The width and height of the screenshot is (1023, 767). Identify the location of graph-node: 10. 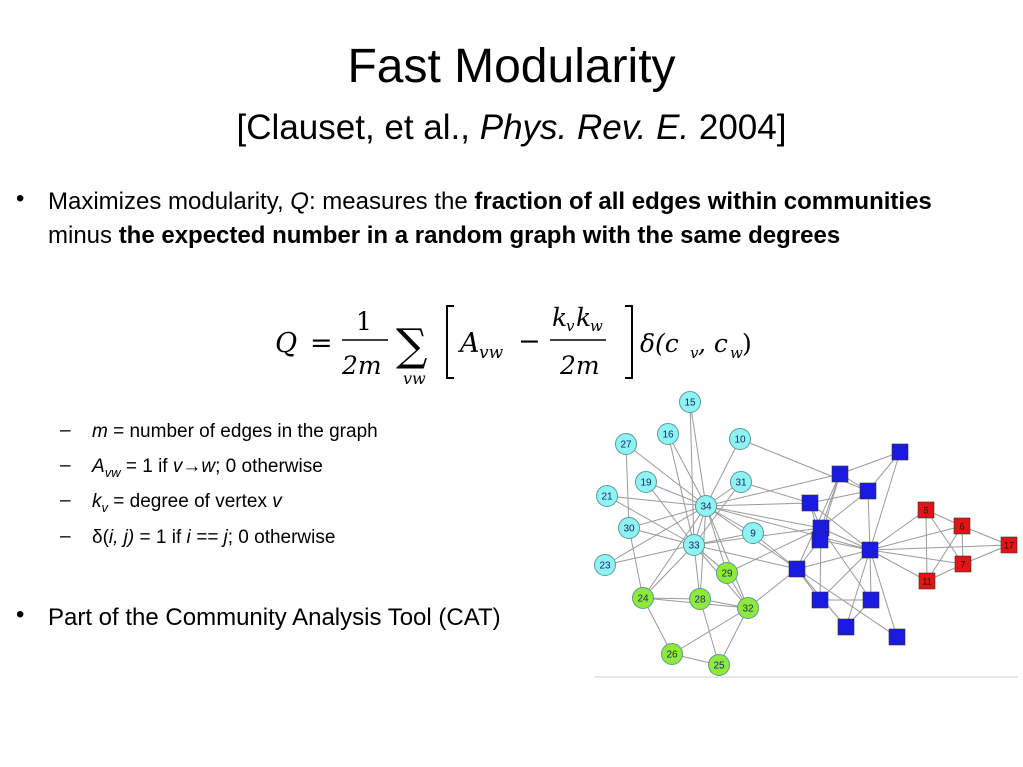
(740, 439).